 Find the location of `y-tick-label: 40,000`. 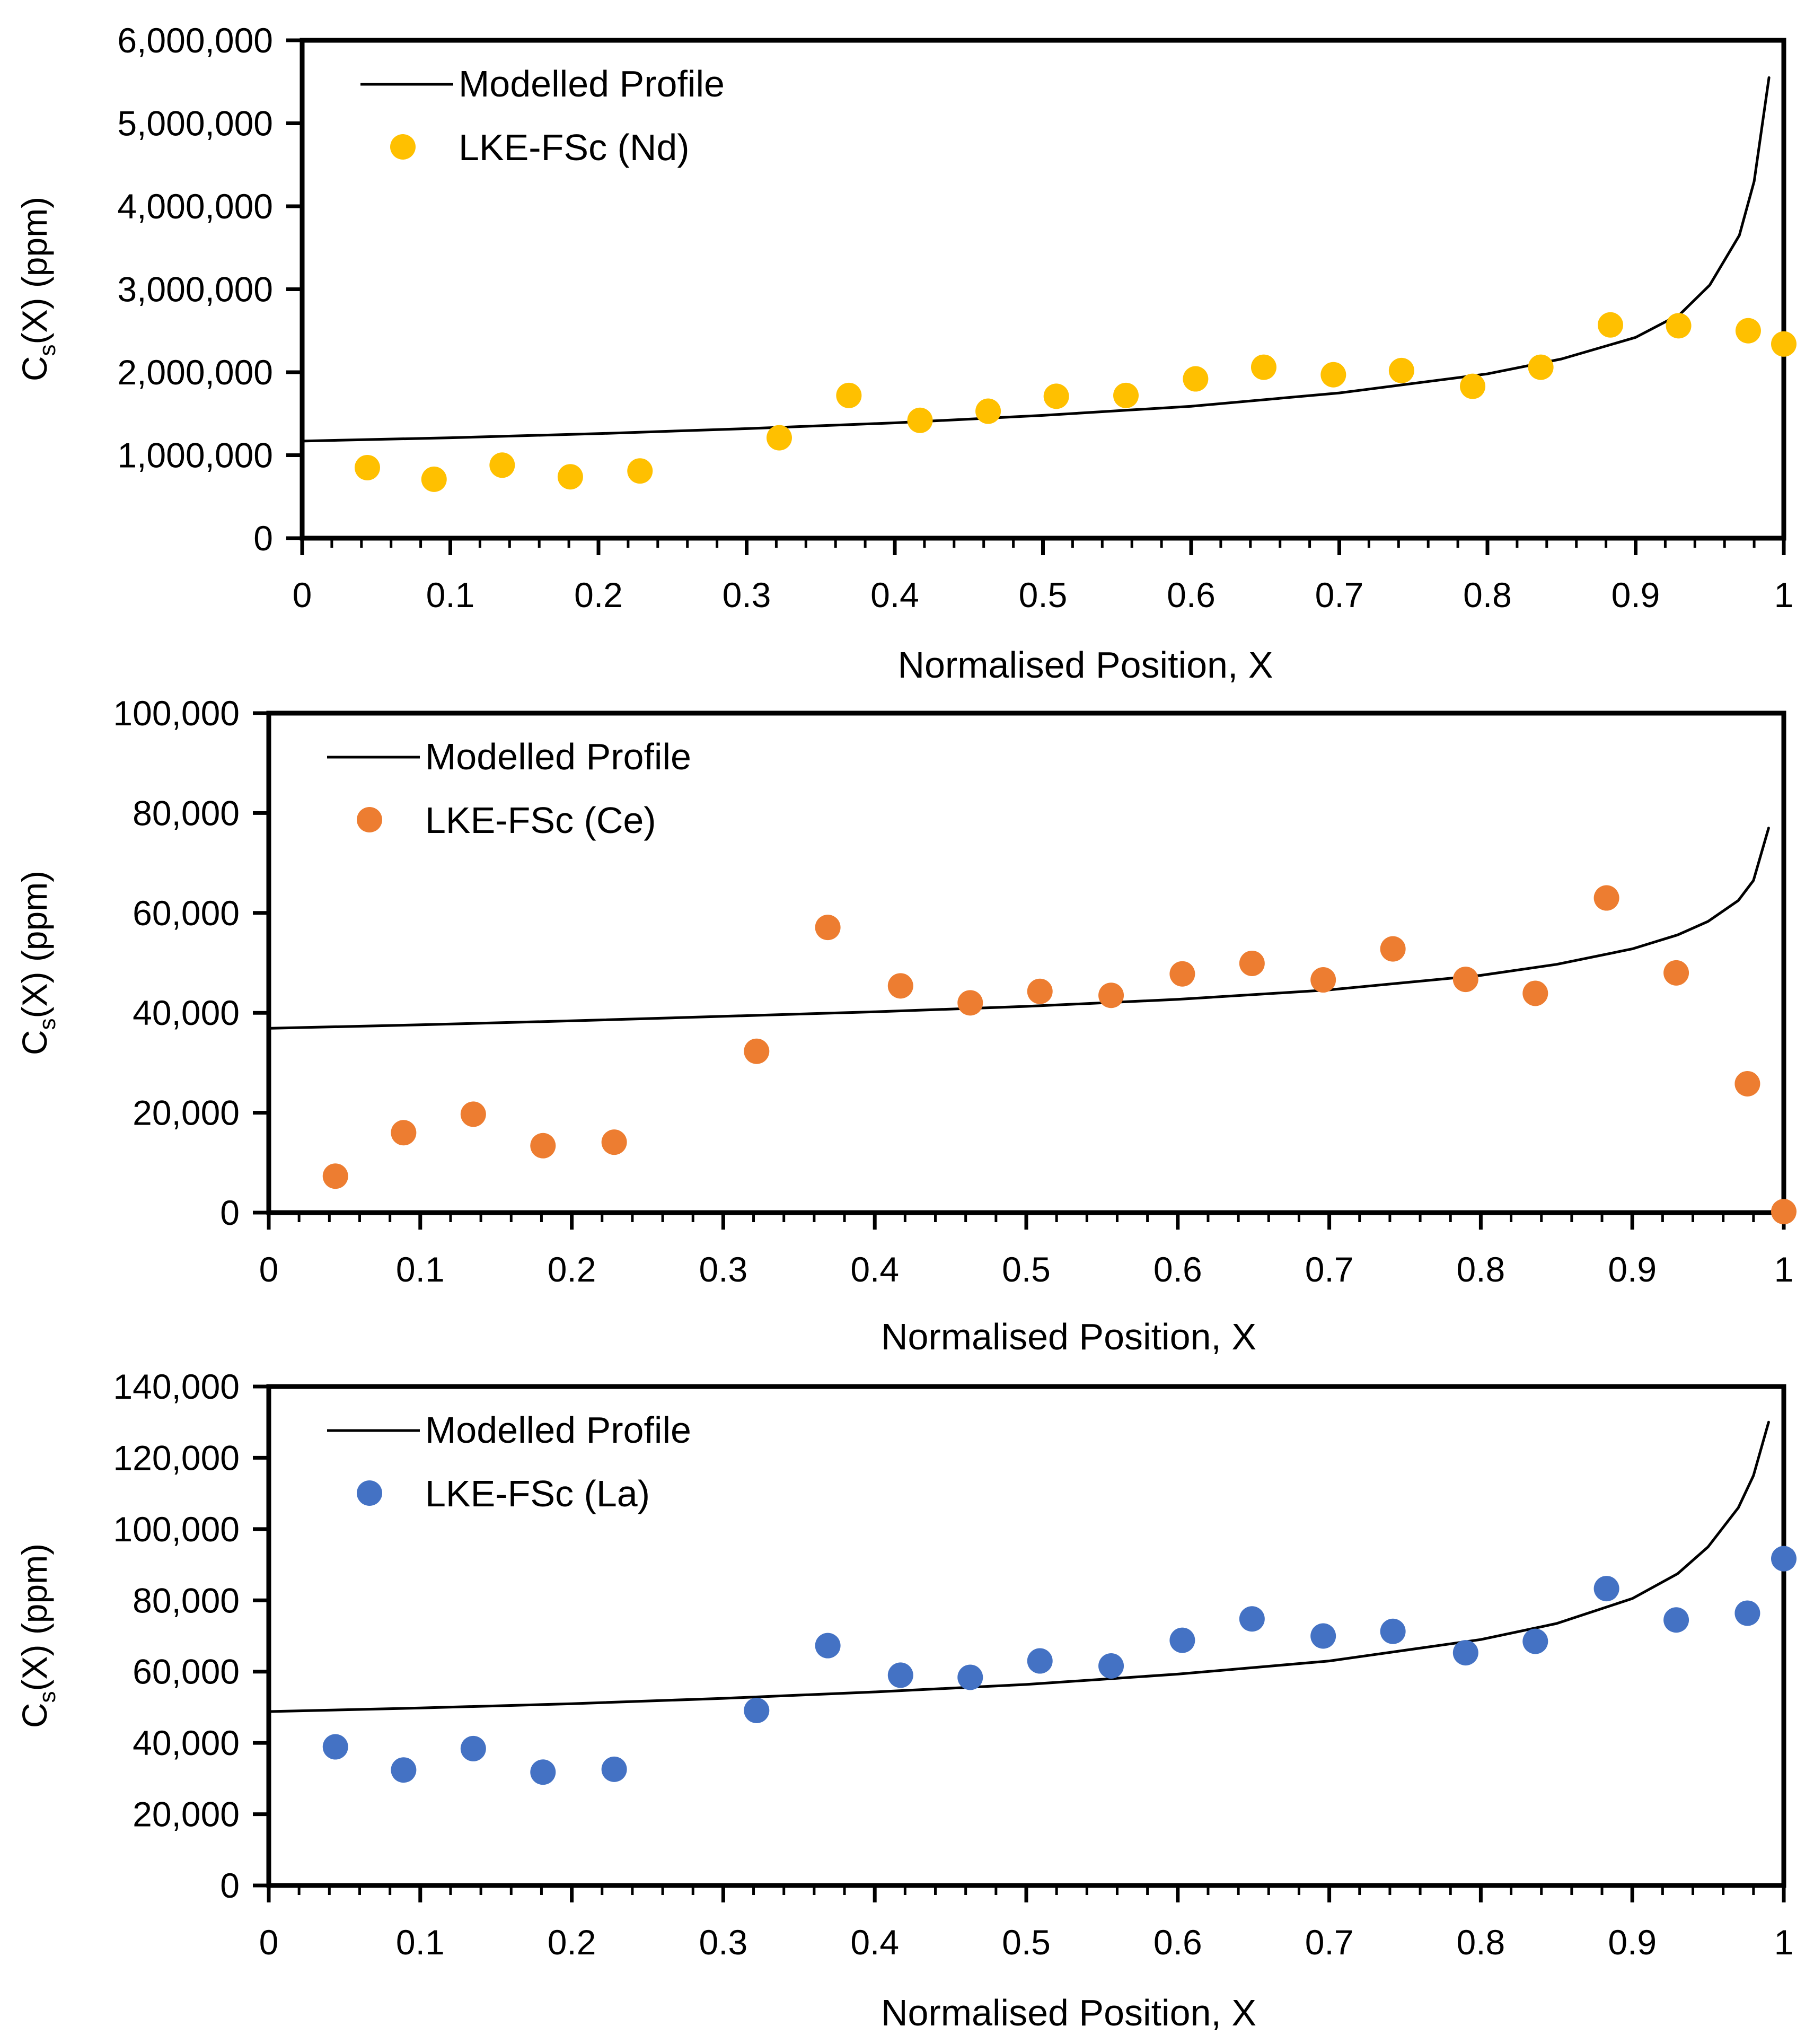

y-tick-label: 40,000 is located at coordinates (186, 1012).